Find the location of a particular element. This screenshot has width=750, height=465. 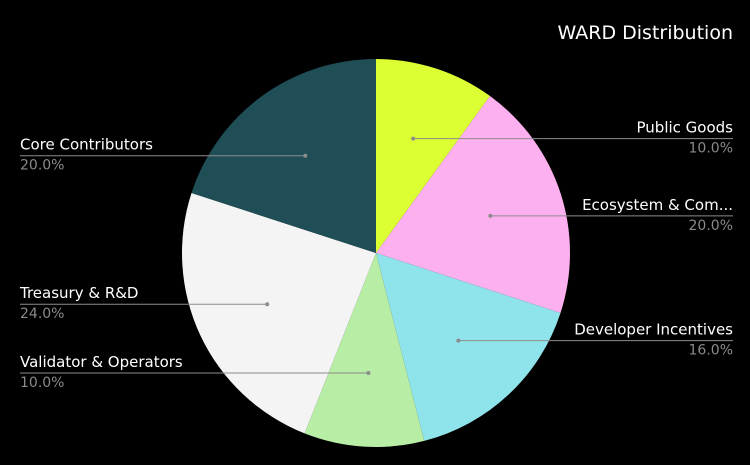

slice-percent-core-contributors: 20.0% is located at coordinates (42, 166).